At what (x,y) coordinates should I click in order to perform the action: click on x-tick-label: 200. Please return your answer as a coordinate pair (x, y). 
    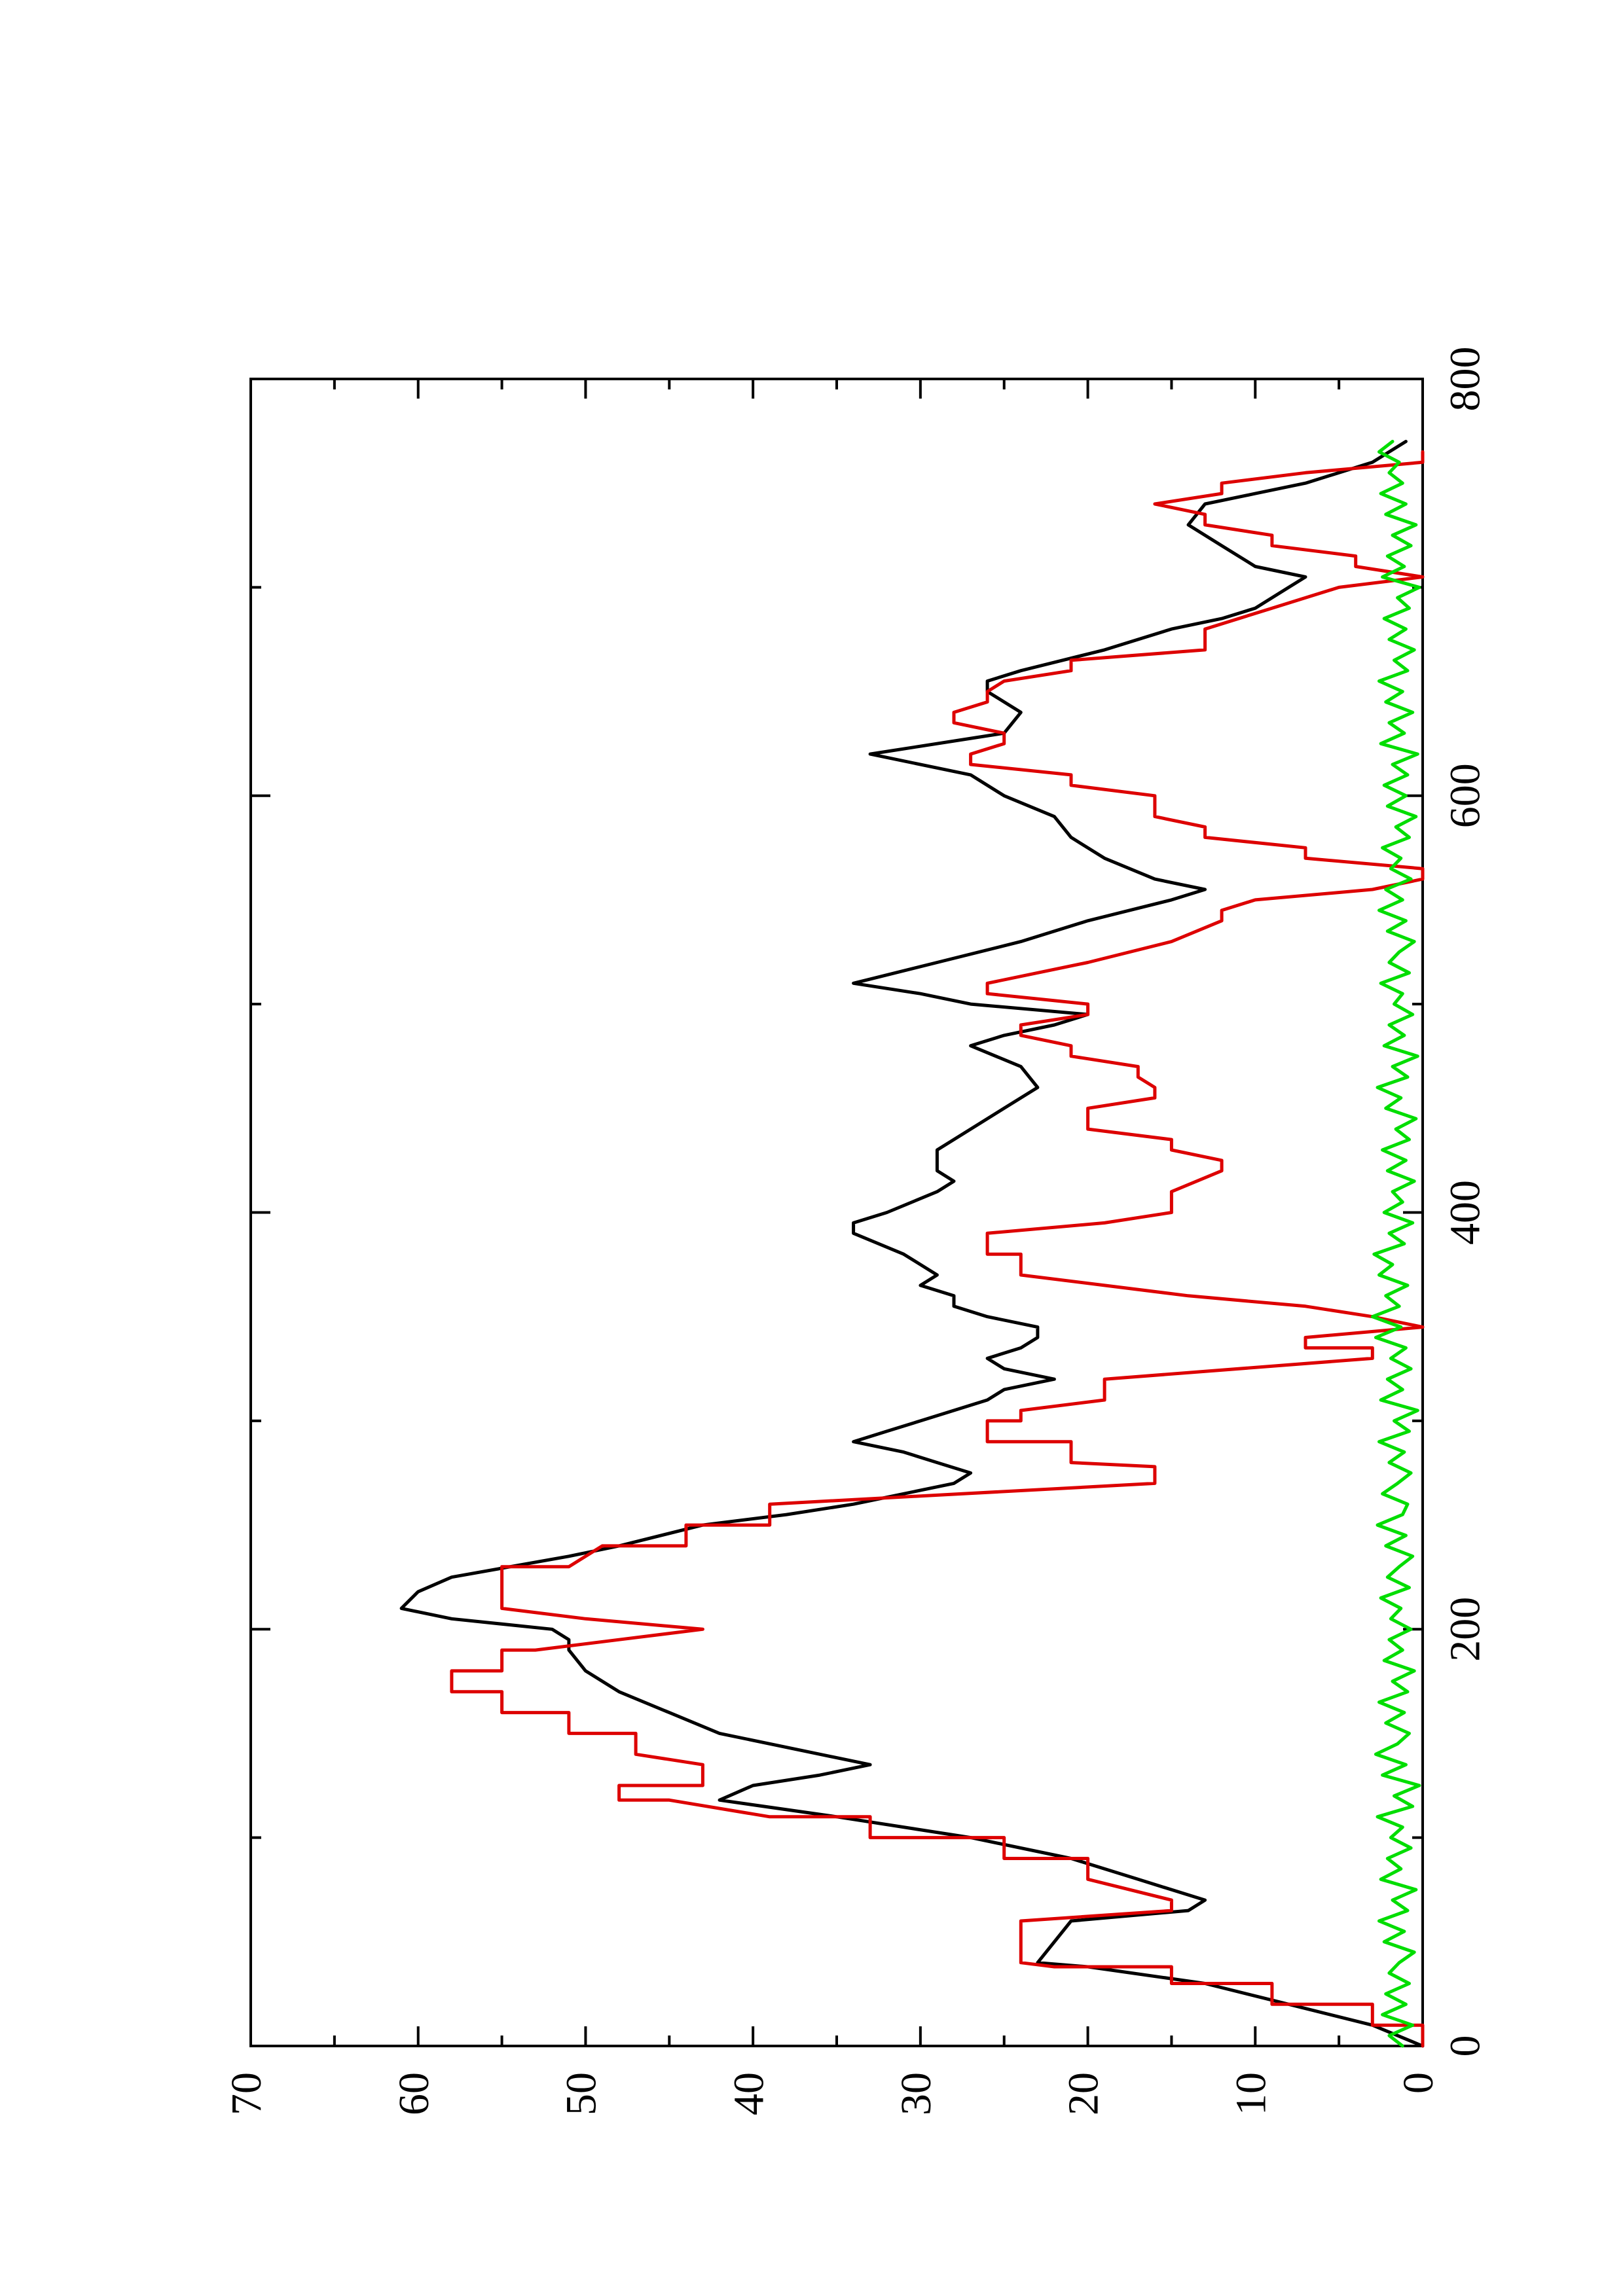
    Looking at the image, I should click on (1465, 1629).